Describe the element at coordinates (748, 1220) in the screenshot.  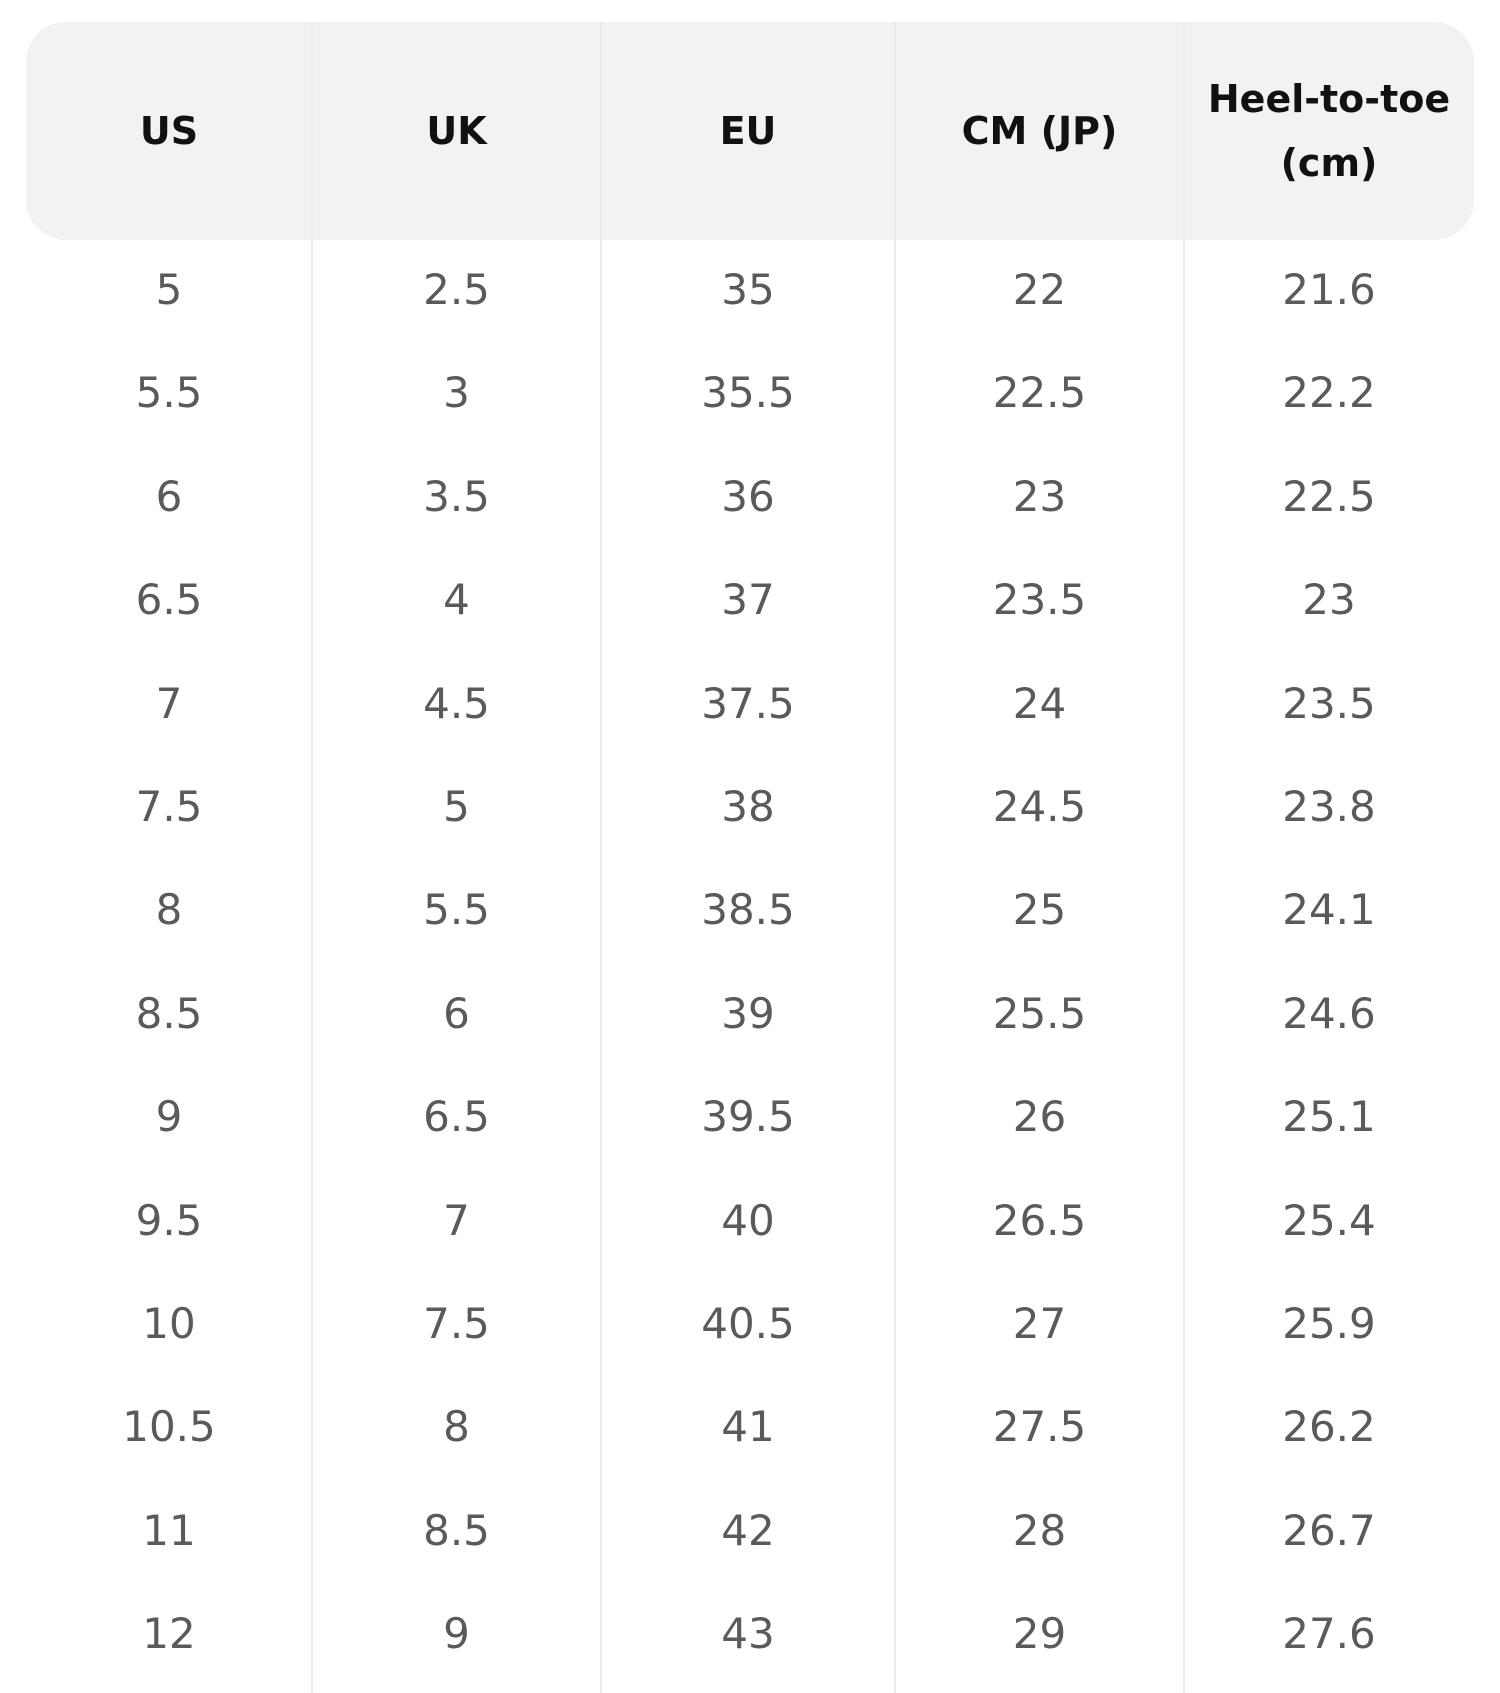
I see `table-cell: 40` at that location.